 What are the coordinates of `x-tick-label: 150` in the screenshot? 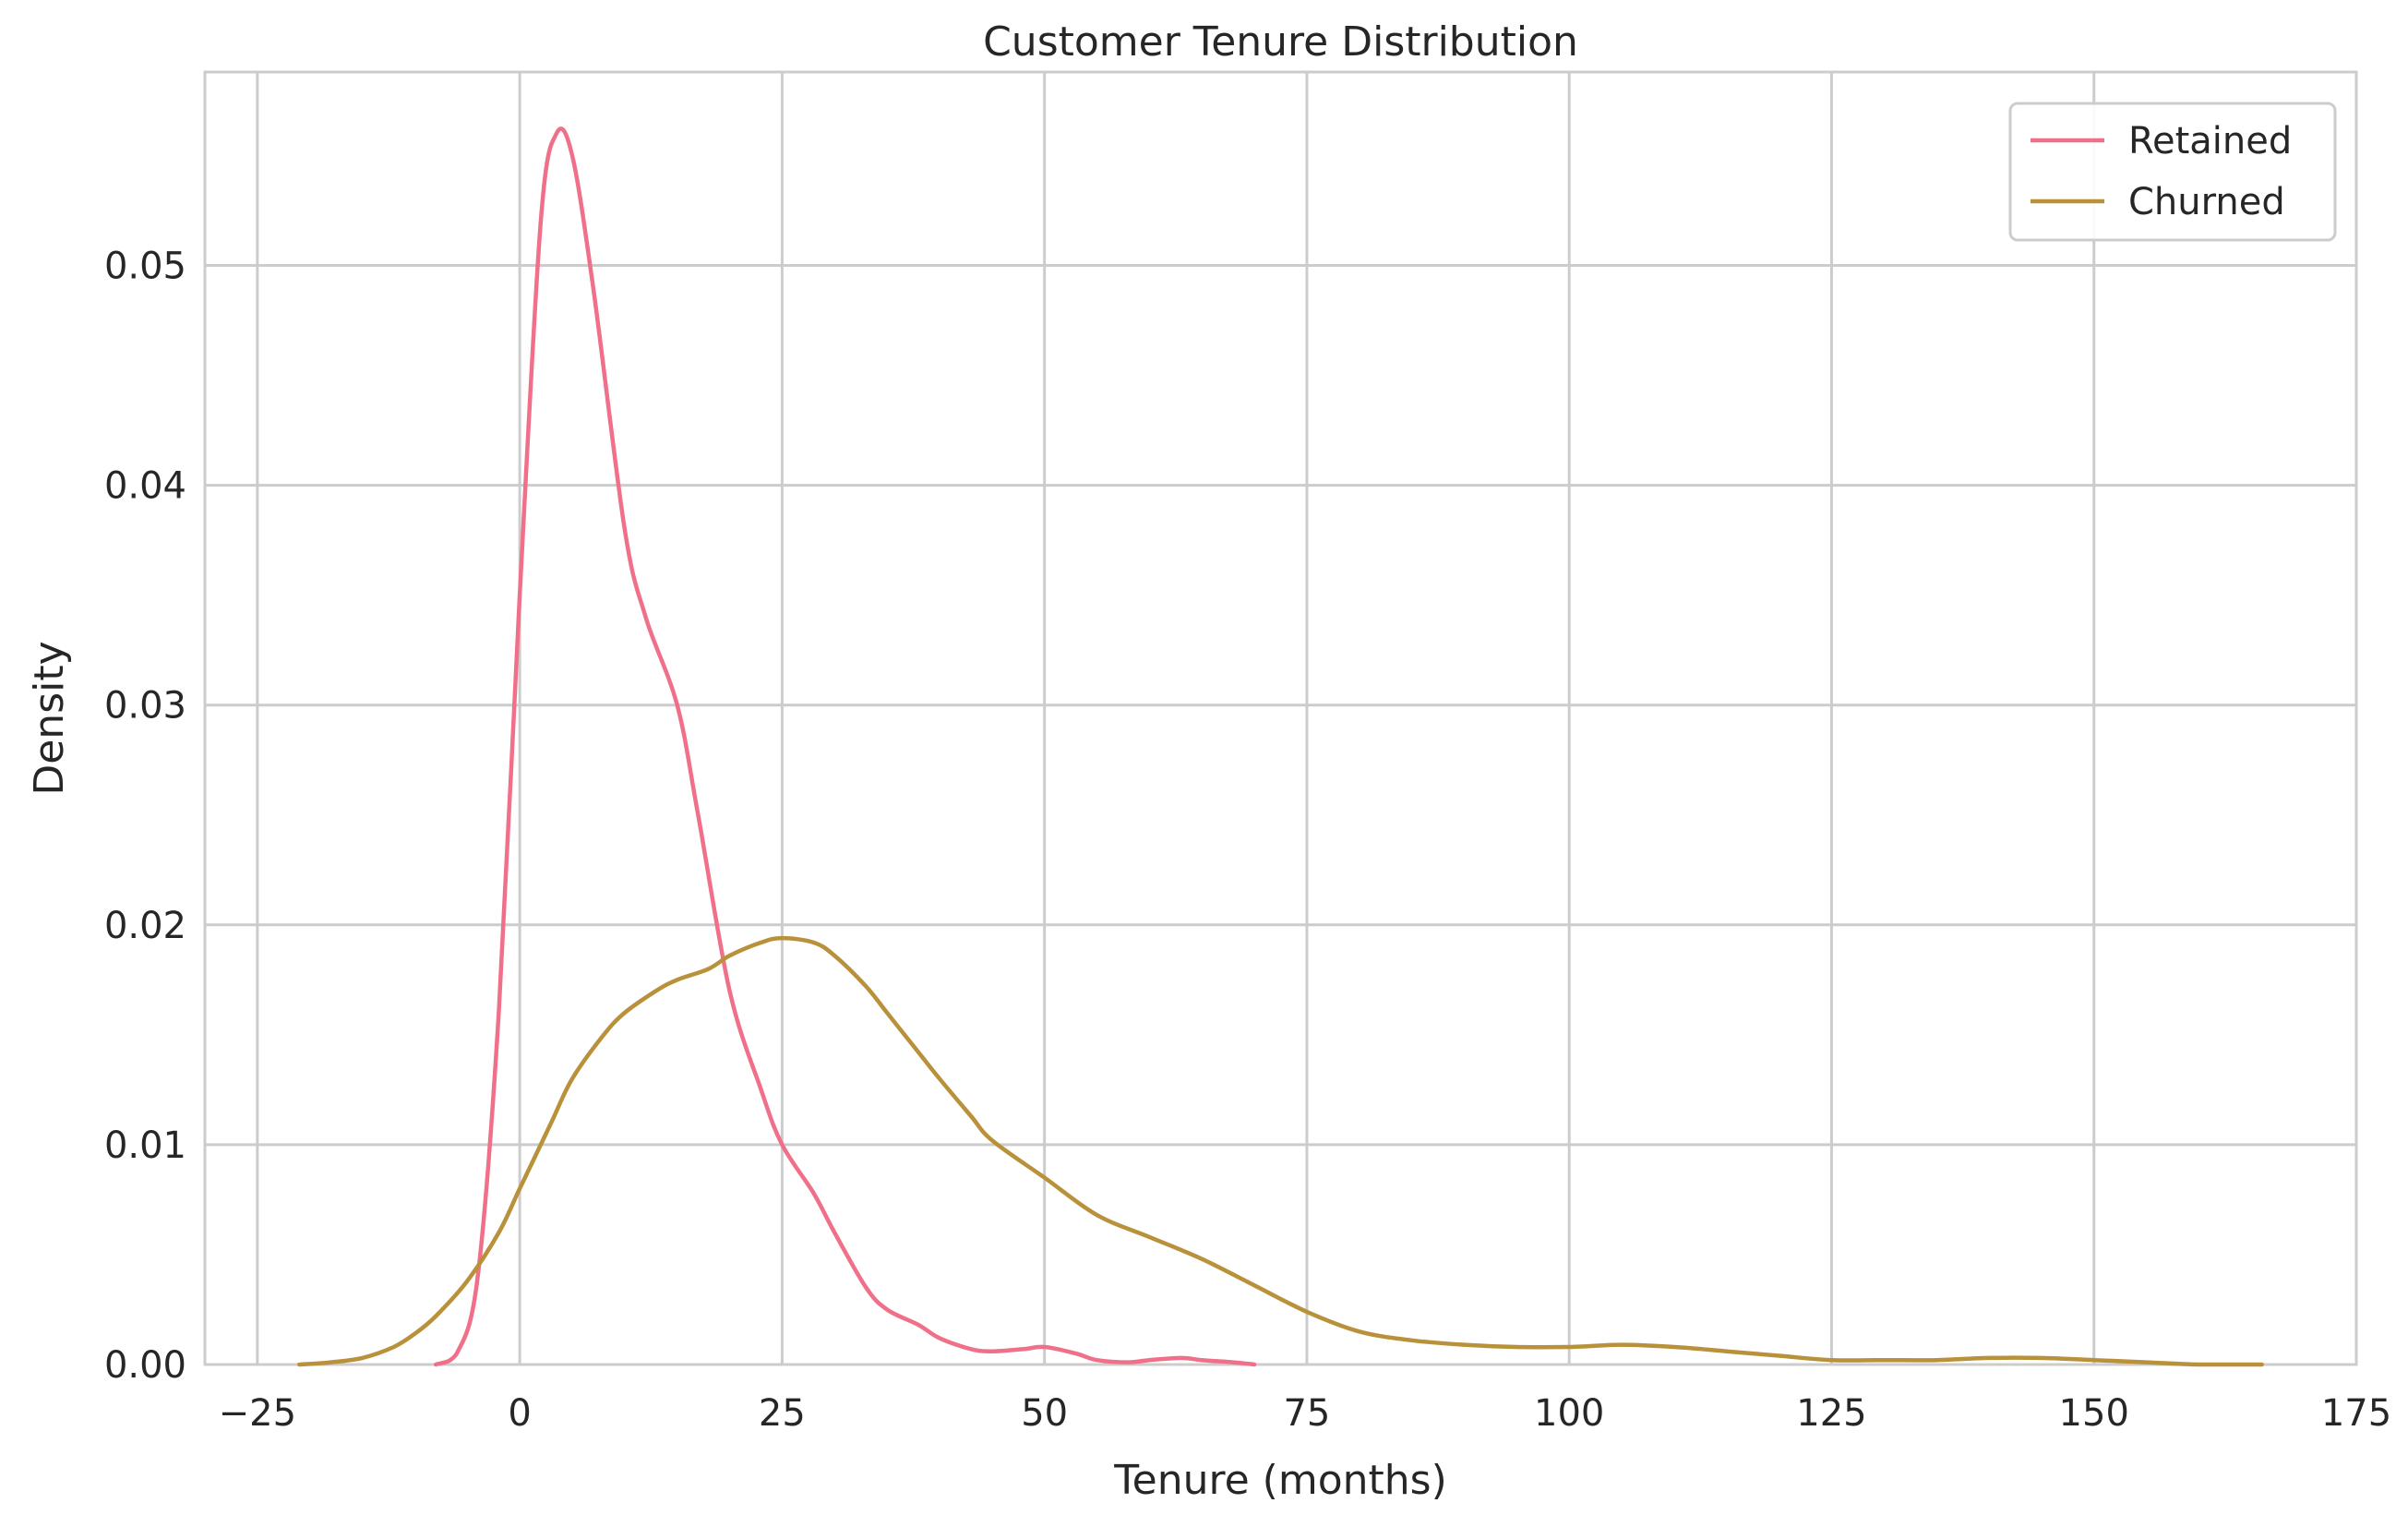 It's located at (2094, 1413).